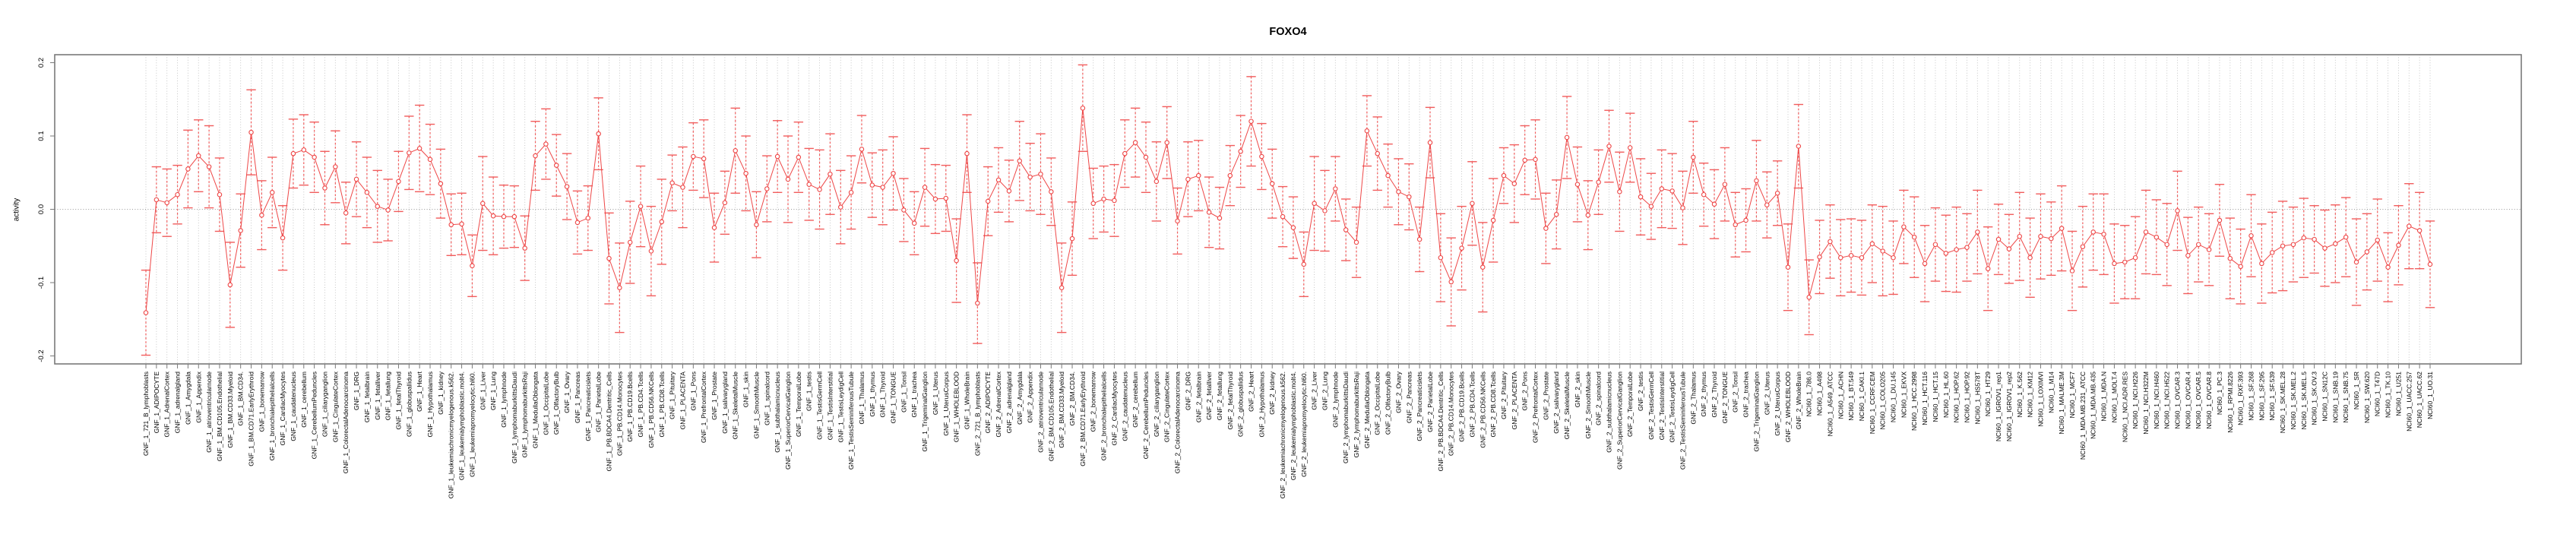 Image resolution: width=2576 pixels, height=547 pixels. I want to click on x-axis-label: GNF_1_Pancreas, so click(577, 397).